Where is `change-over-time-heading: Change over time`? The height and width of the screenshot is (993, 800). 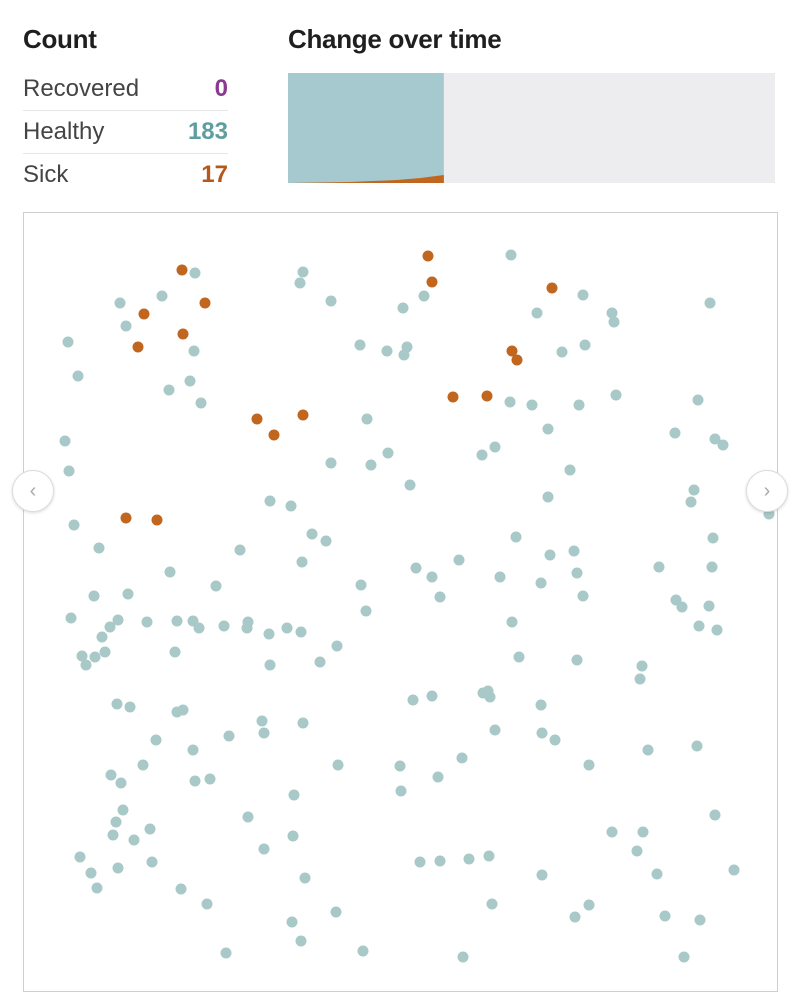 change-over-time-heading: Change over time is located at coordinates (395, 39).